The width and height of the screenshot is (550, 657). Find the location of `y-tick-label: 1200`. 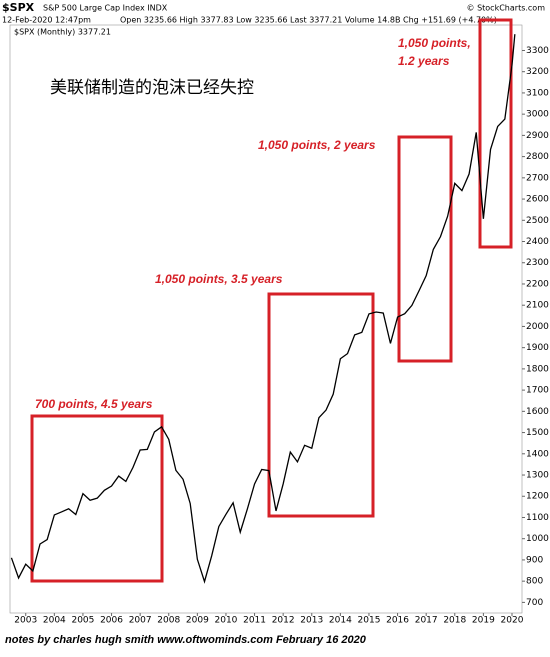

y-tick-label: 1200 is located at coordinates (537, 497).